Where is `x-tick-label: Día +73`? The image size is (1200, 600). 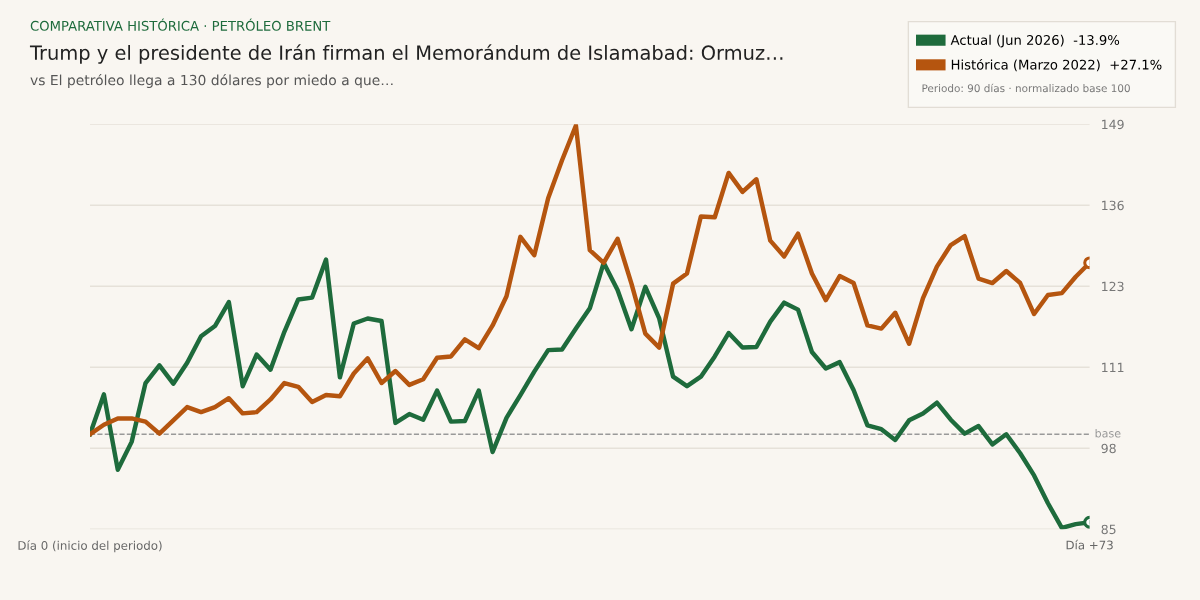
x-tick-label: Día +73 is located at coordinates (1089, 544).